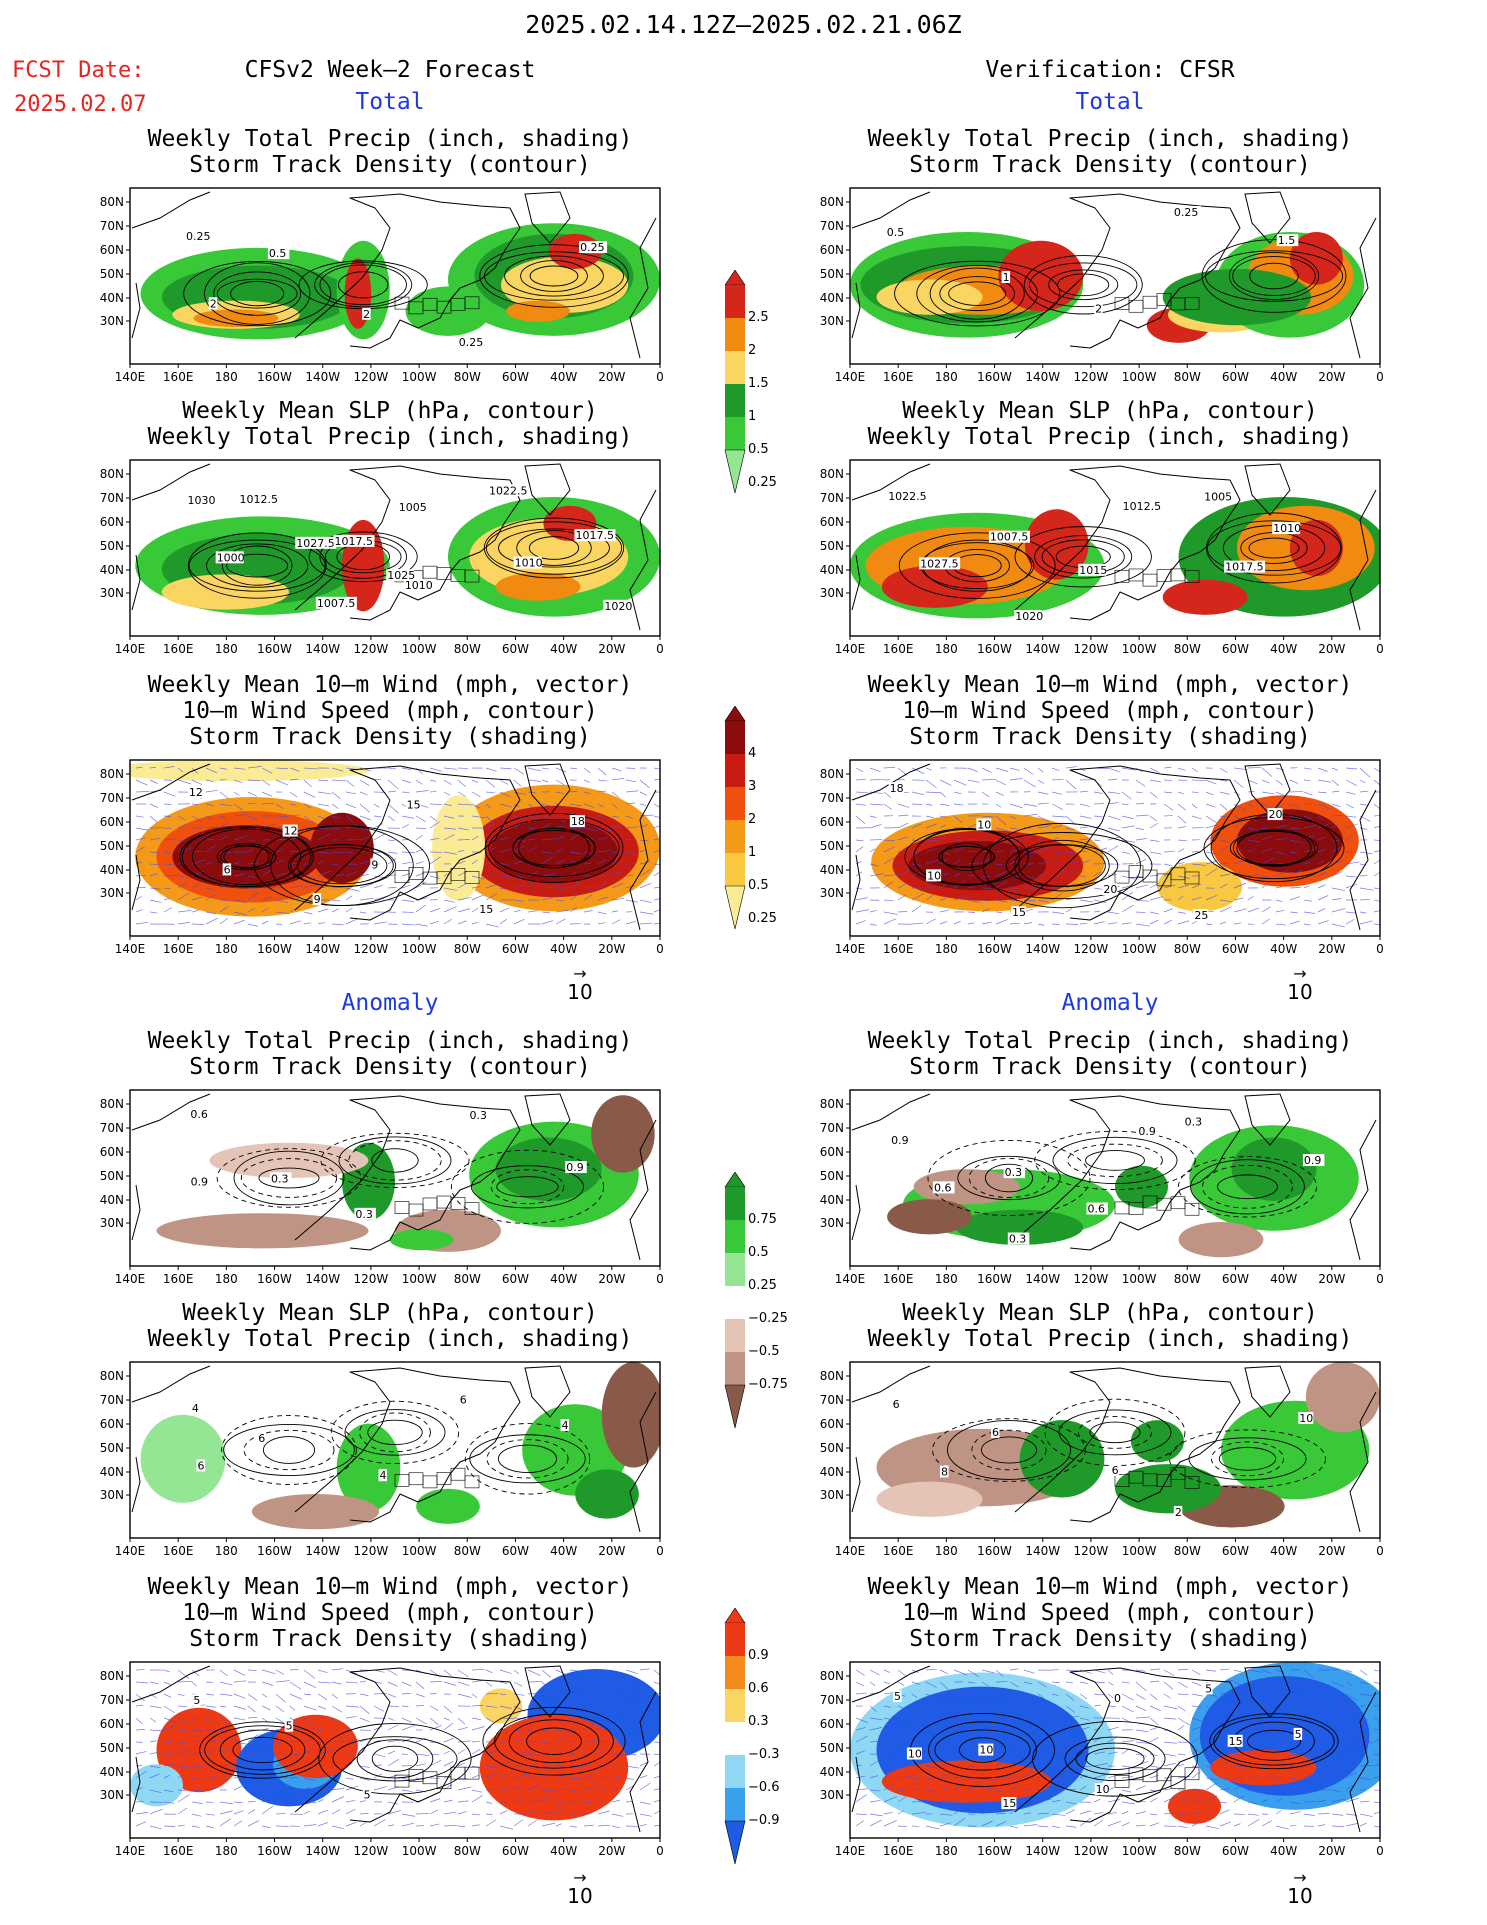 Image resolution: width=1487 pixels, height=1925 pixels. What do you see at coordinates (374, 864) in the screenshot?
I see `contour-label: 9` at bounding box center [374, 864].